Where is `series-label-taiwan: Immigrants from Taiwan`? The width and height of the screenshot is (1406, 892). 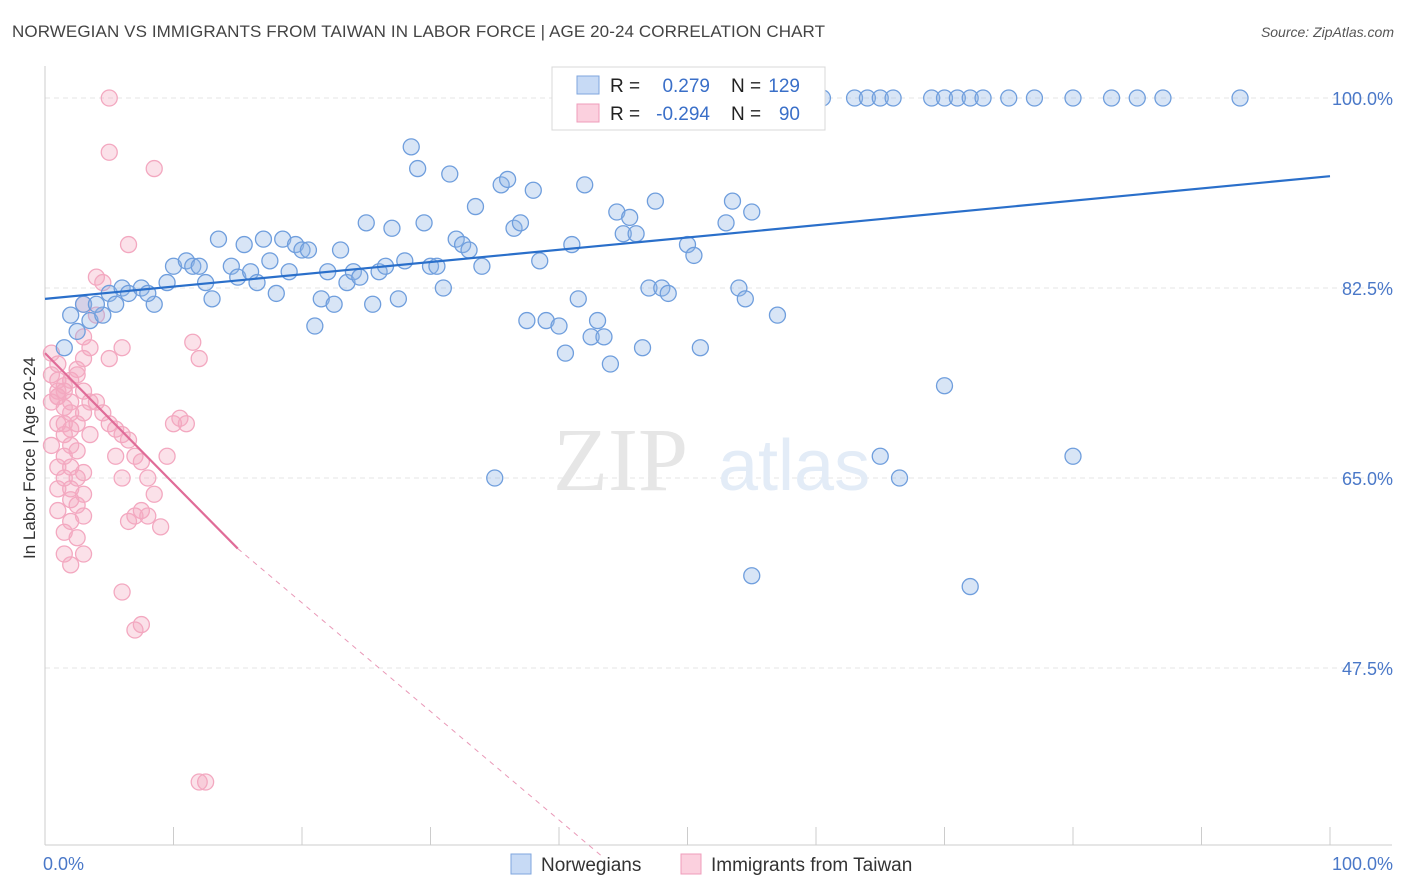 series-label-taiwan: Immigrants from Taiwan is located at coordinates (811, 865).